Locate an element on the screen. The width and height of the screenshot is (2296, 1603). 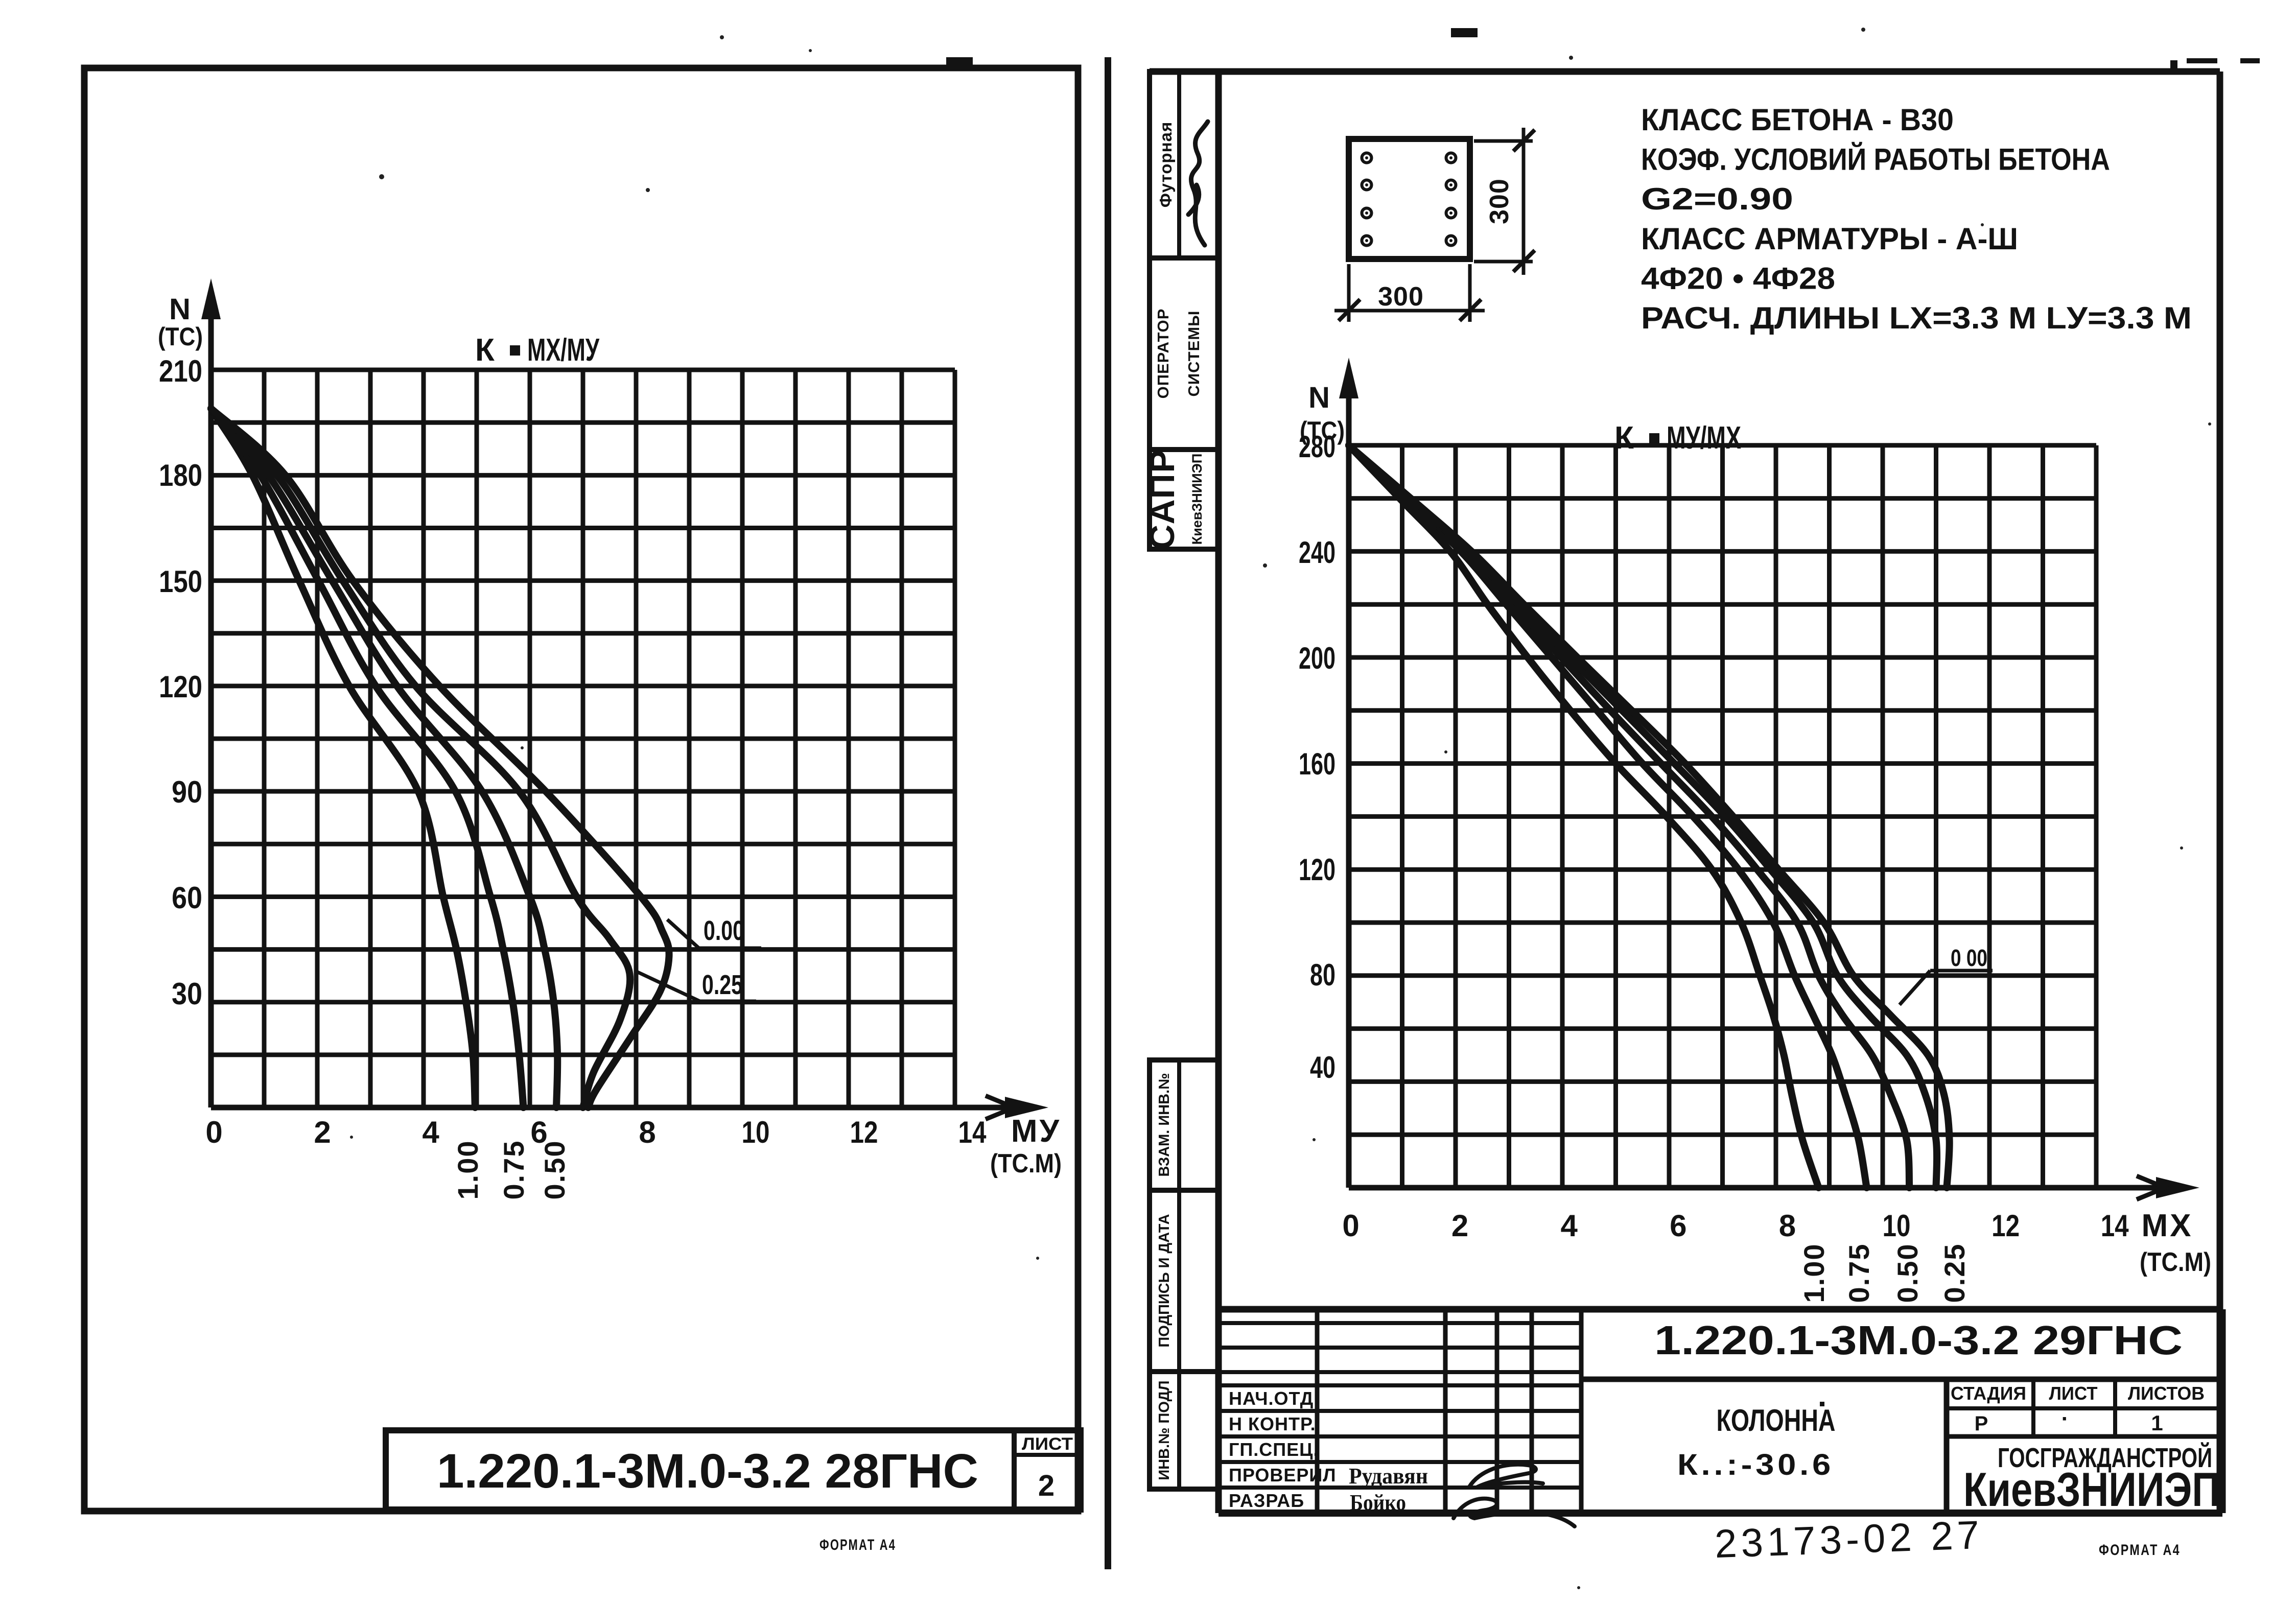
svg-text: ИНВ.№ ПОДЛ is located at coordinates (1164, 1430).